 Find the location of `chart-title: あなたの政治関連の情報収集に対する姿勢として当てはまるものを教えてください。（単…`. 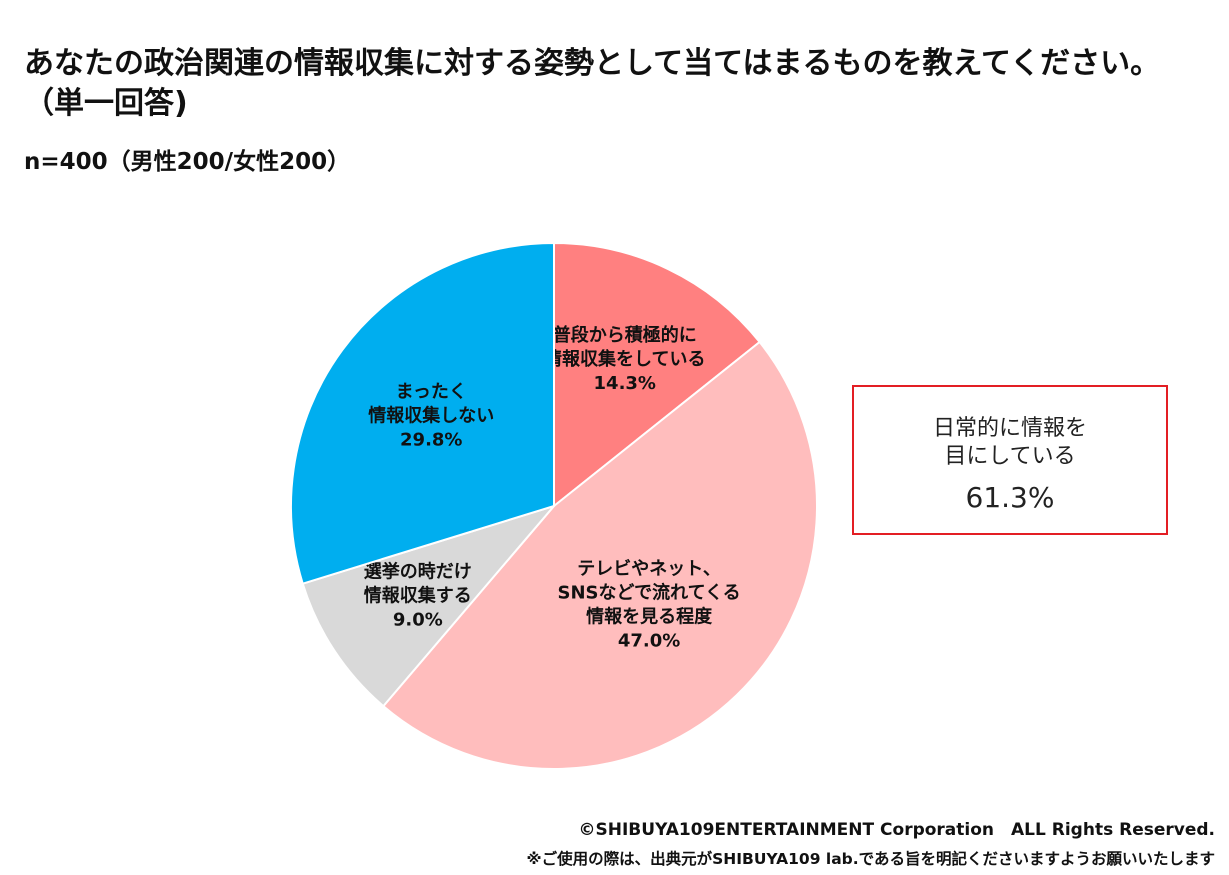

chart-title: あなたの政治関連の情報収集に対する姿勢として当てはまるものを教えてください。（単… is located at coordinates (592, 83).